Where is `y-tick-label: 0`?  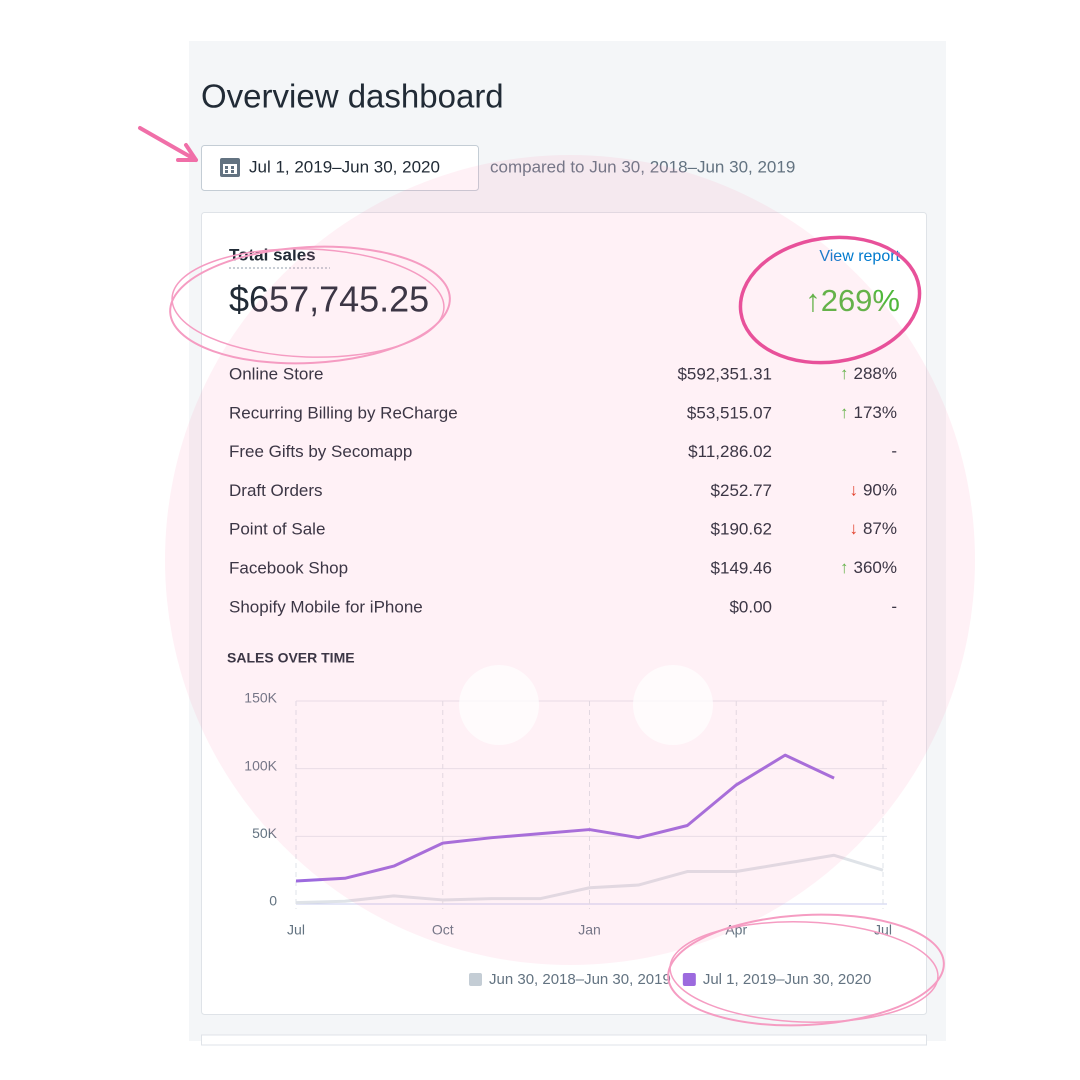
y-tick-label: 0 is located at coordinates (273, 901).